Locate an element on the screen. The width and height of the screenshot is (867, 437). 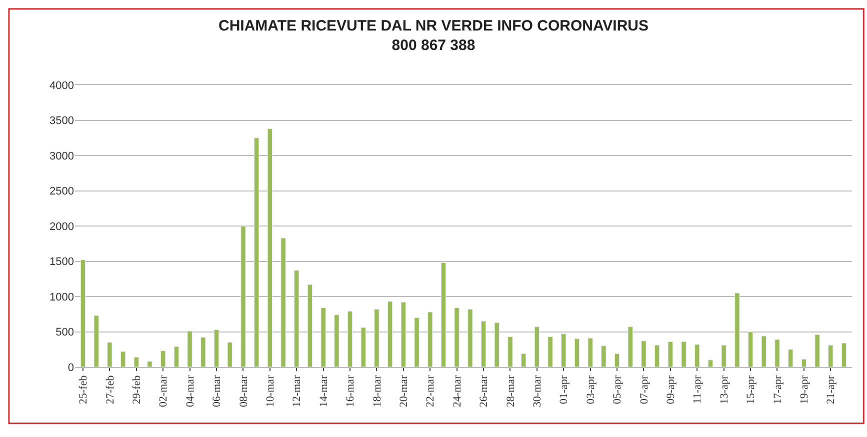
x-tick-label: 29-feb is located at coordinates (136, 389).